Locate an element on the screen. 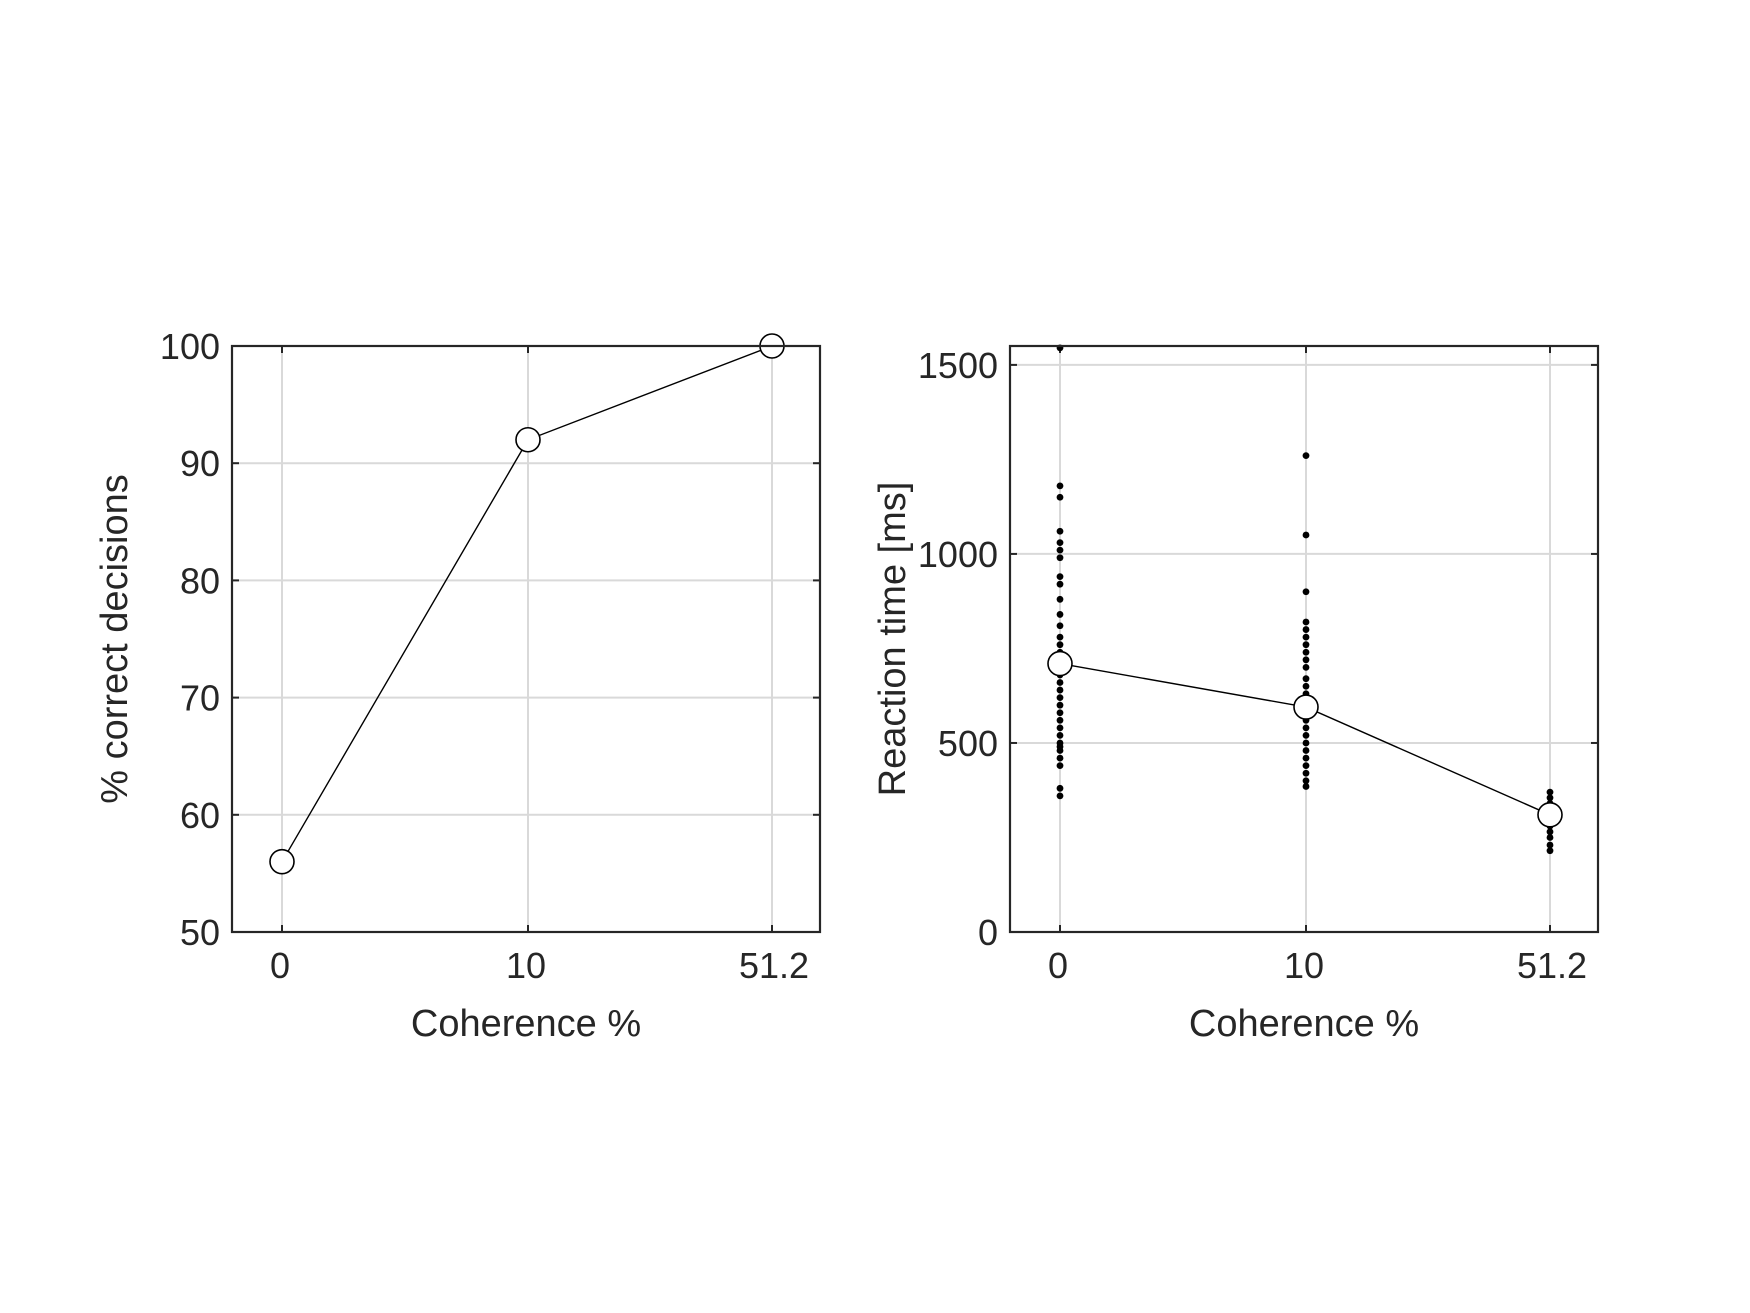  accuracy-y-axis-label: % correct decisions is located at coordinates (115, 638).